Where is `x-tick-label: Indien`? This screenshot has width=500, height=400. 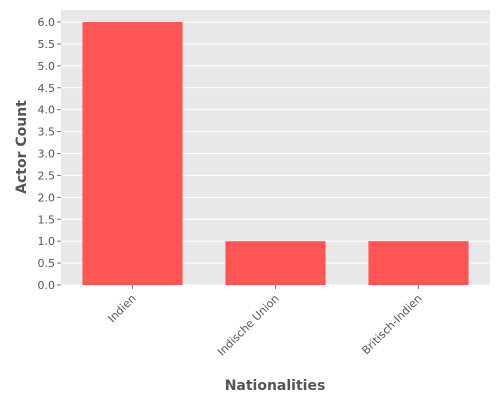
x-tick-label: Indien is located at coordinates (121, 308).